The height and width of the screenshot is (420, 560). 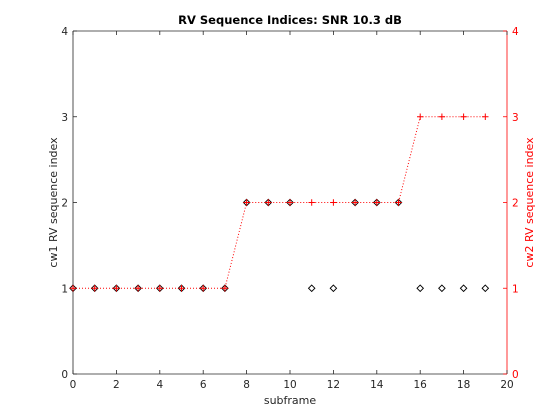 I want to click on x-tick-label: 0, so click(x=73, y=385).